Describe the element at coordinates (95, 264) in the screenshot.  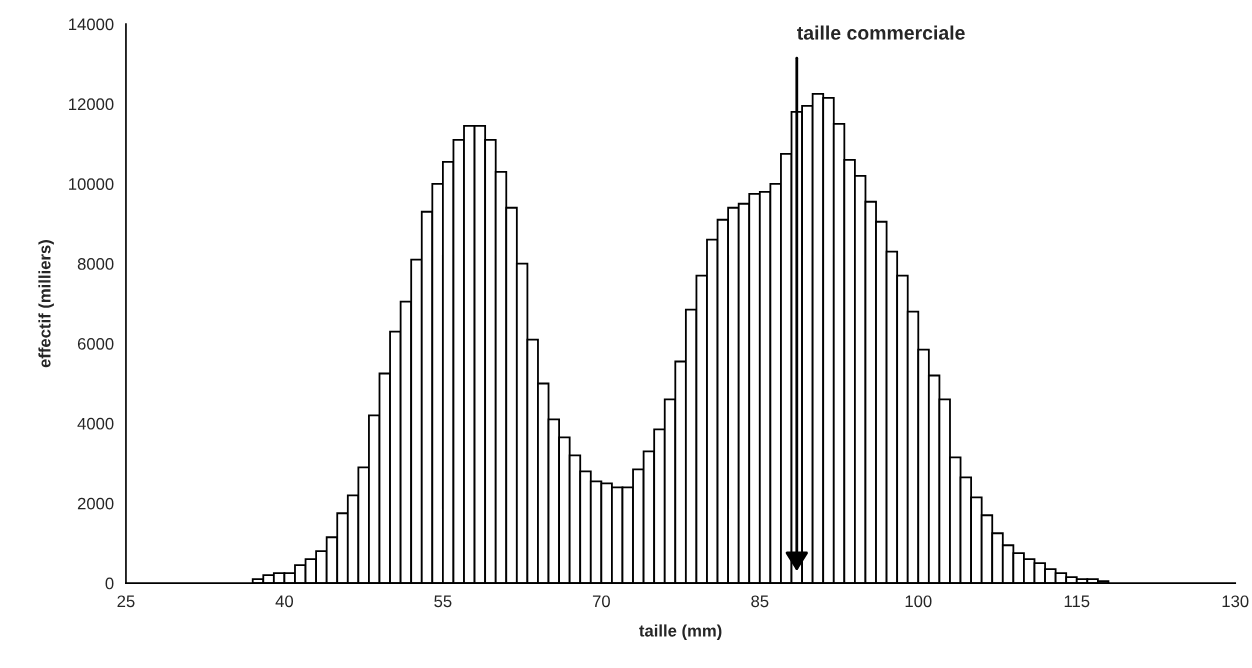
I see `y-tick-label: 8000` at that location.